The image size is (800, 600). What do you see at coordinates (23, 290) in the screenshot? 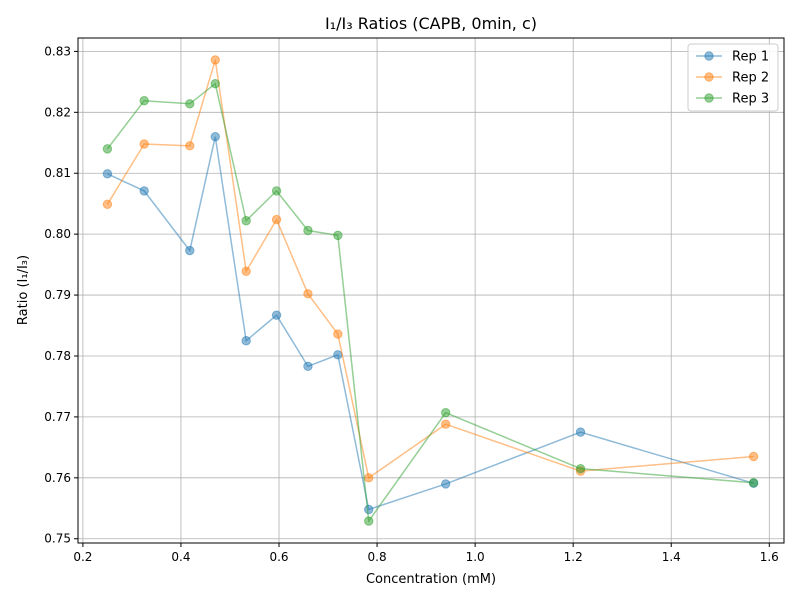
I see `y-axis-label: Ratio (I₁/I₃)` at bounding box center [23, 290].